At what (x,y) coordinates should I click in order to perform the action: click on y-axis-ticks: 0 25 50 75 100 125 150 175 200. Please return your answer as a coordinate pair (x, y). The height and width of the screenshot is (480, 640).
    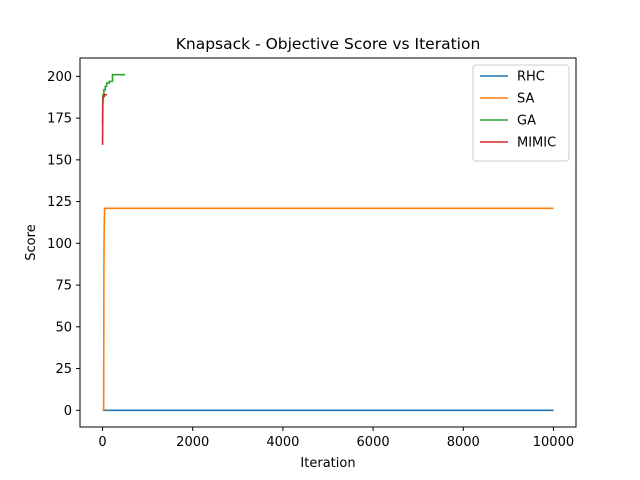
    Looking at the image, I should click on (63, 244).